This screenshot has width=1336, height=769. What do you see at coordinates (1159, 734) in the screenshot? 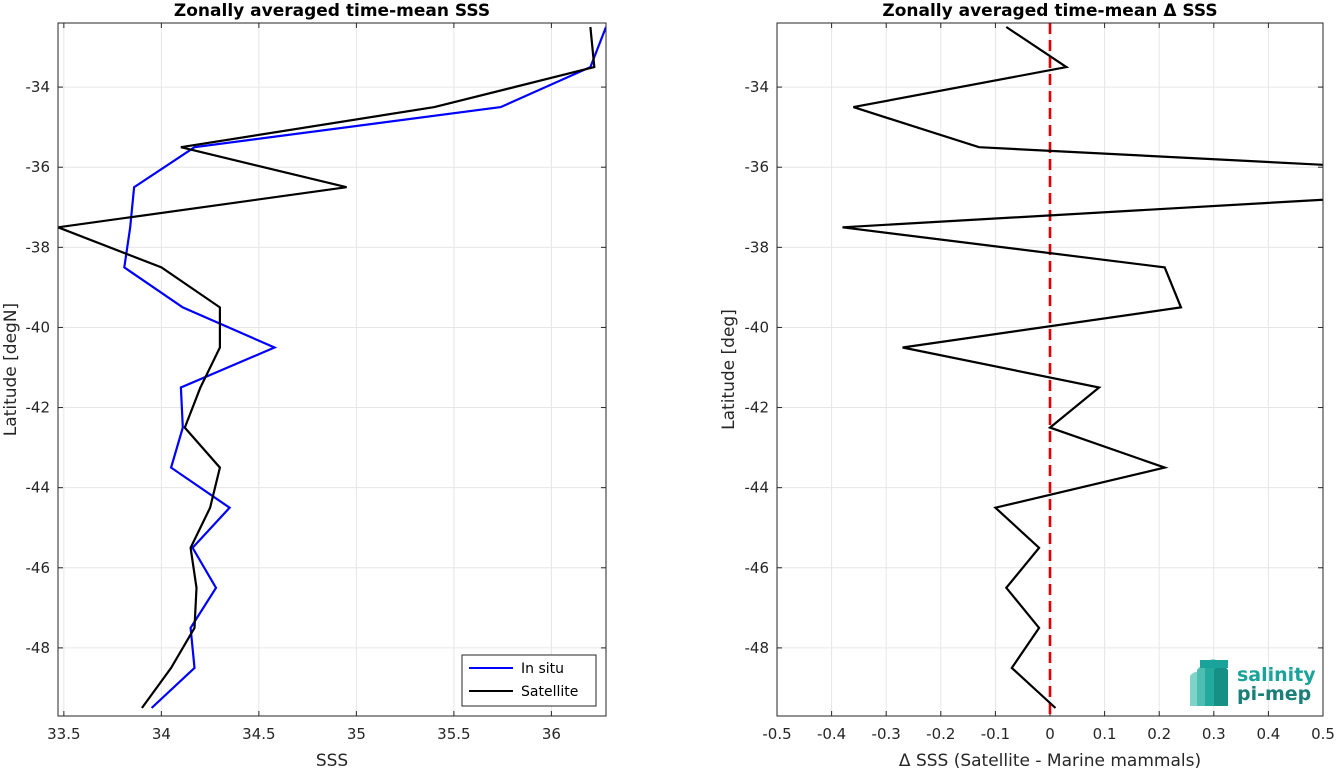
I see `x-tick-label: 0.2` at bounding box center [1159, 734].